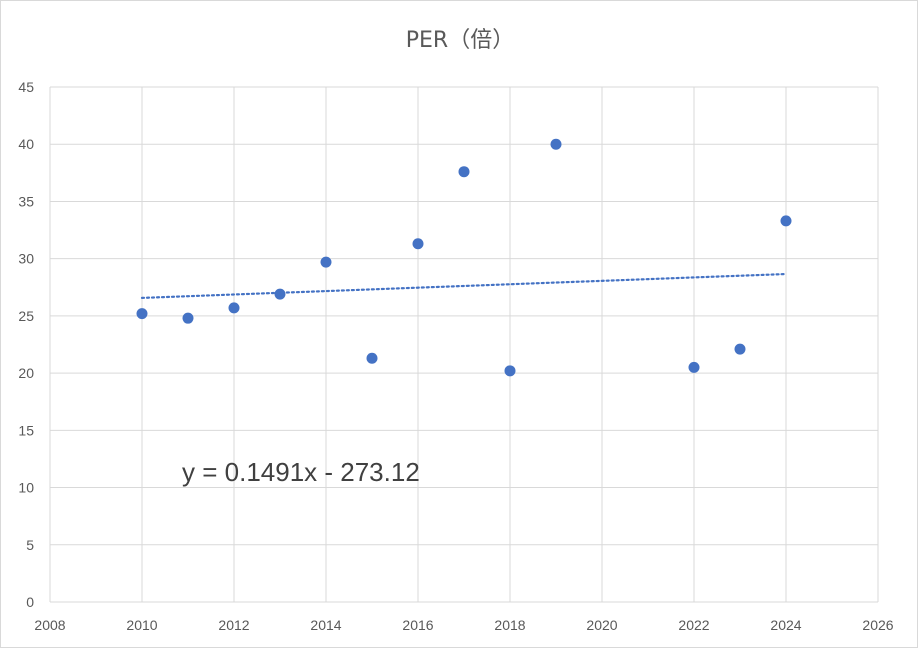  What do you see at coordinates (417, 625) in the screenshot?
I see `x-tick-label: 2016` at bounding box center [417, 625].